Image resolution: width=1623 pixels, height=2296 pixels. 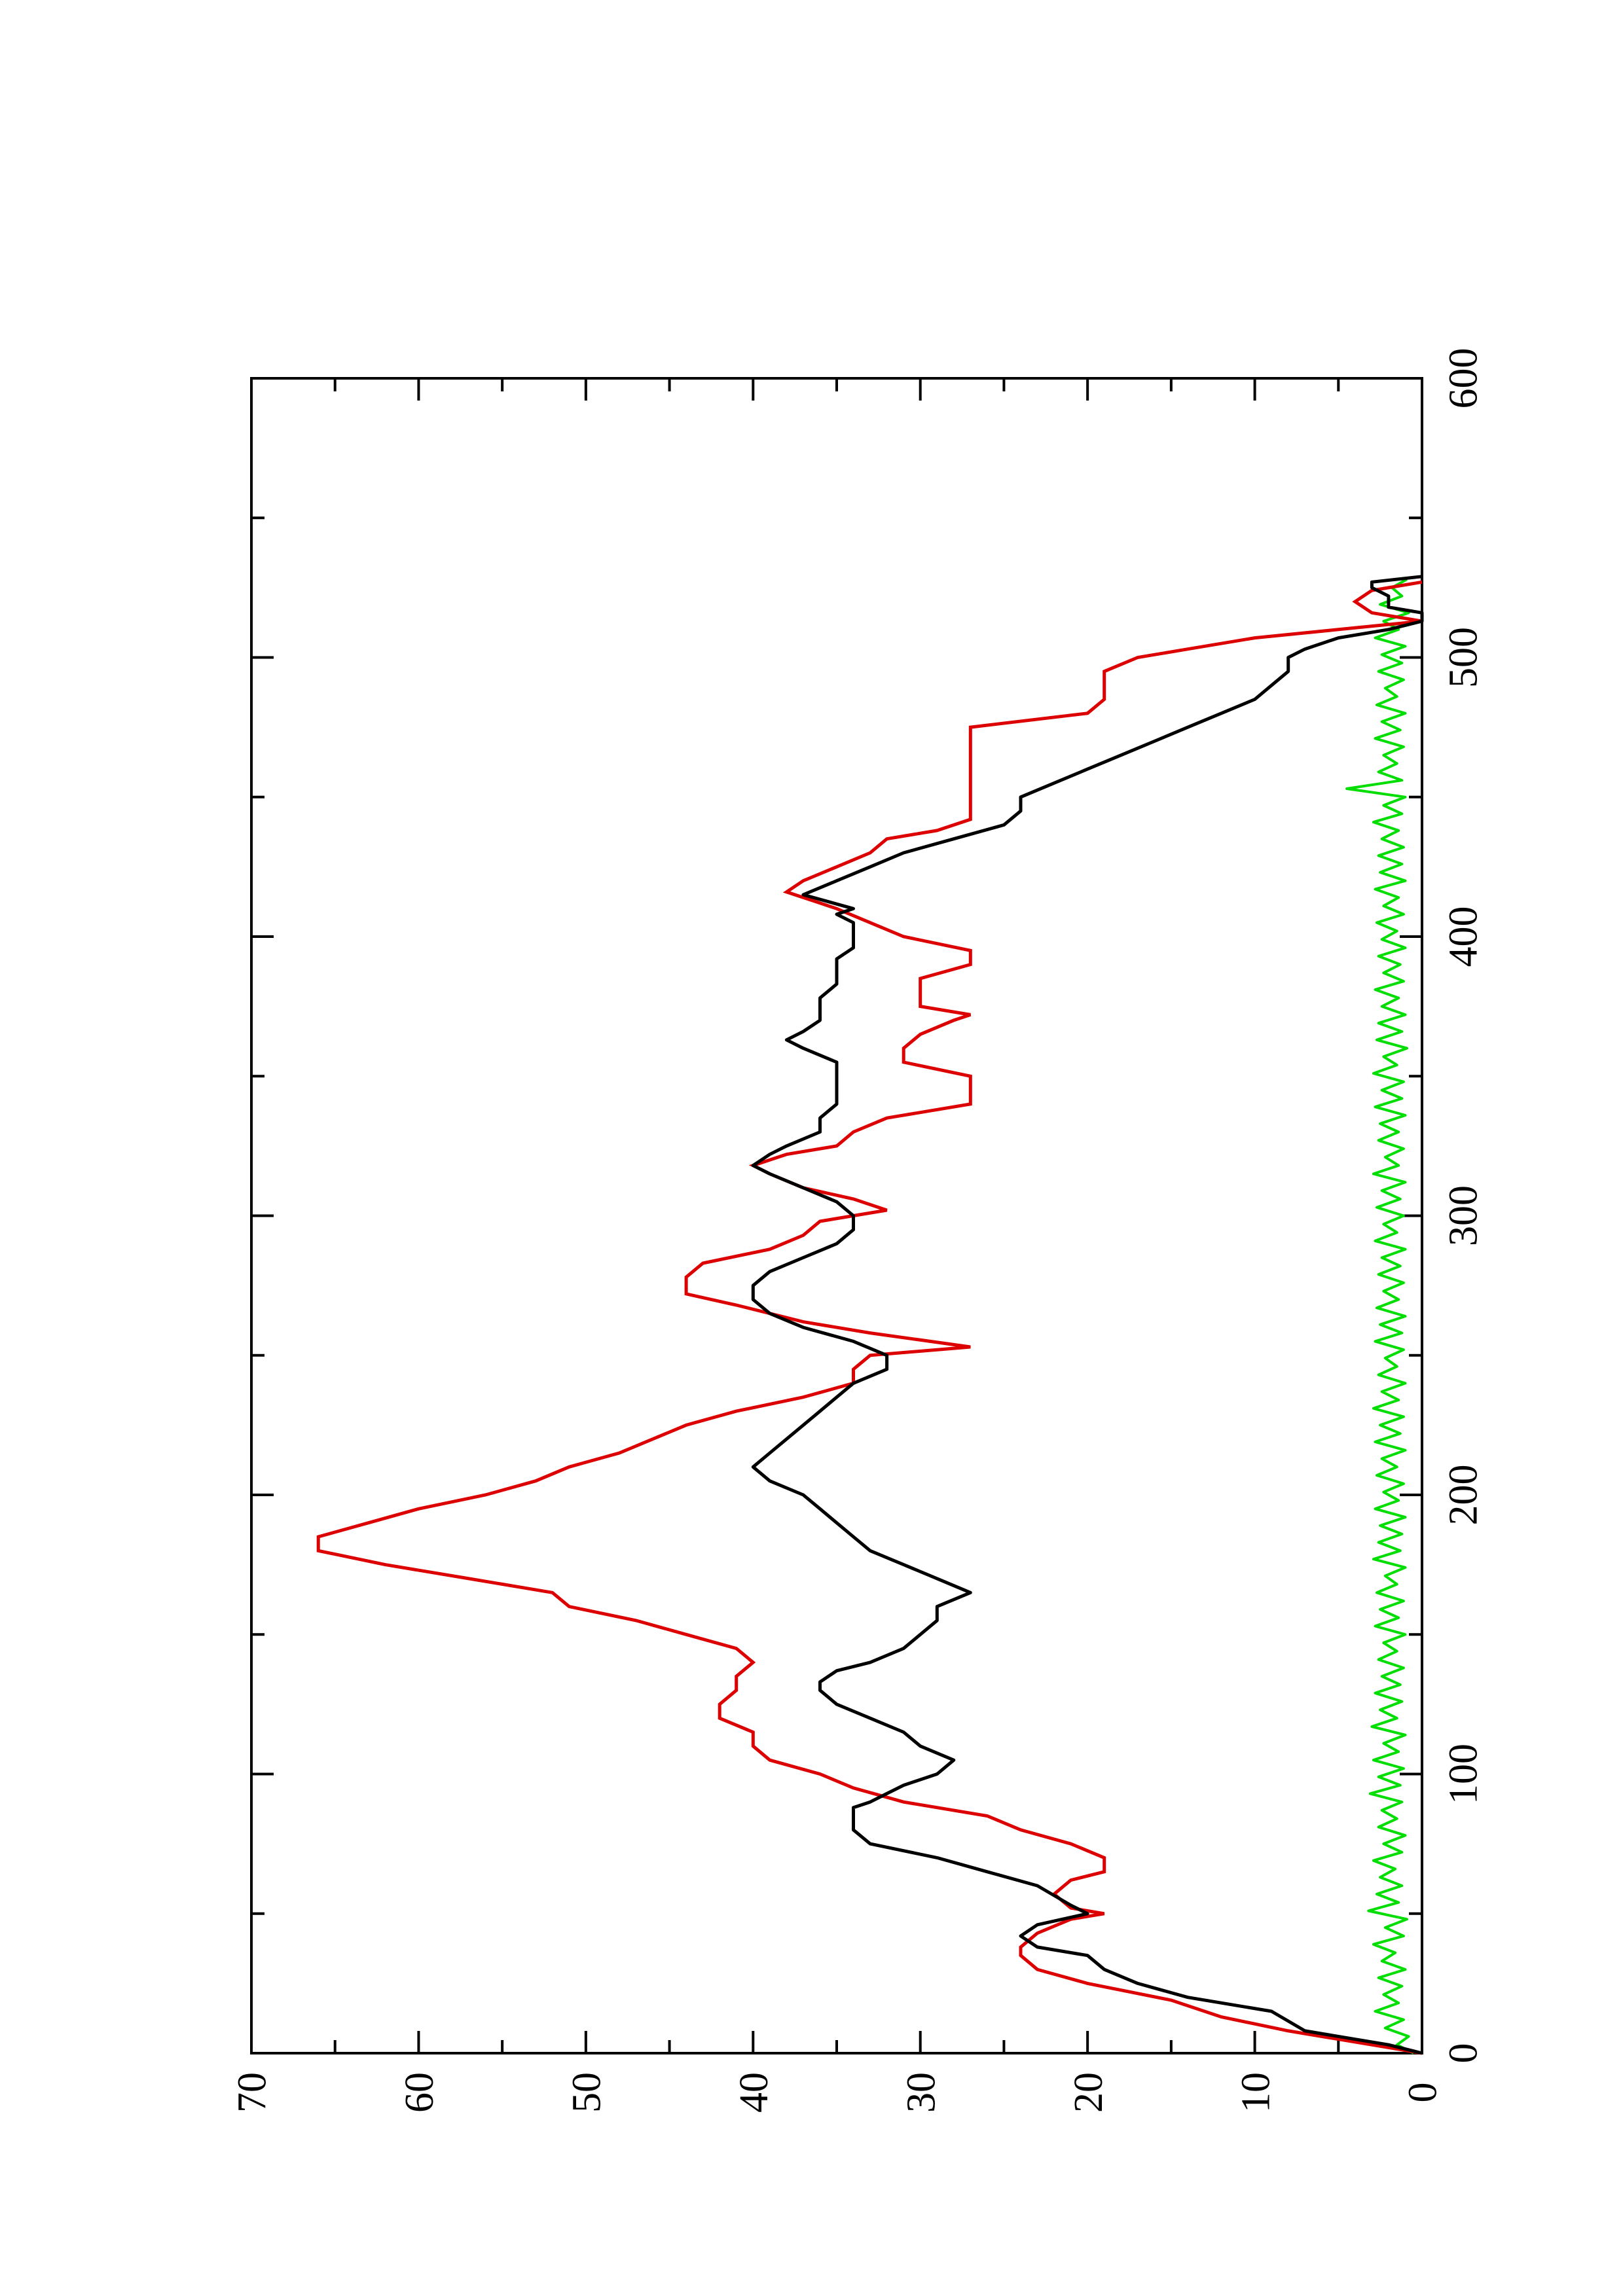 I want to click on x-tick-label: 0, so click(x=1464, y=2053).